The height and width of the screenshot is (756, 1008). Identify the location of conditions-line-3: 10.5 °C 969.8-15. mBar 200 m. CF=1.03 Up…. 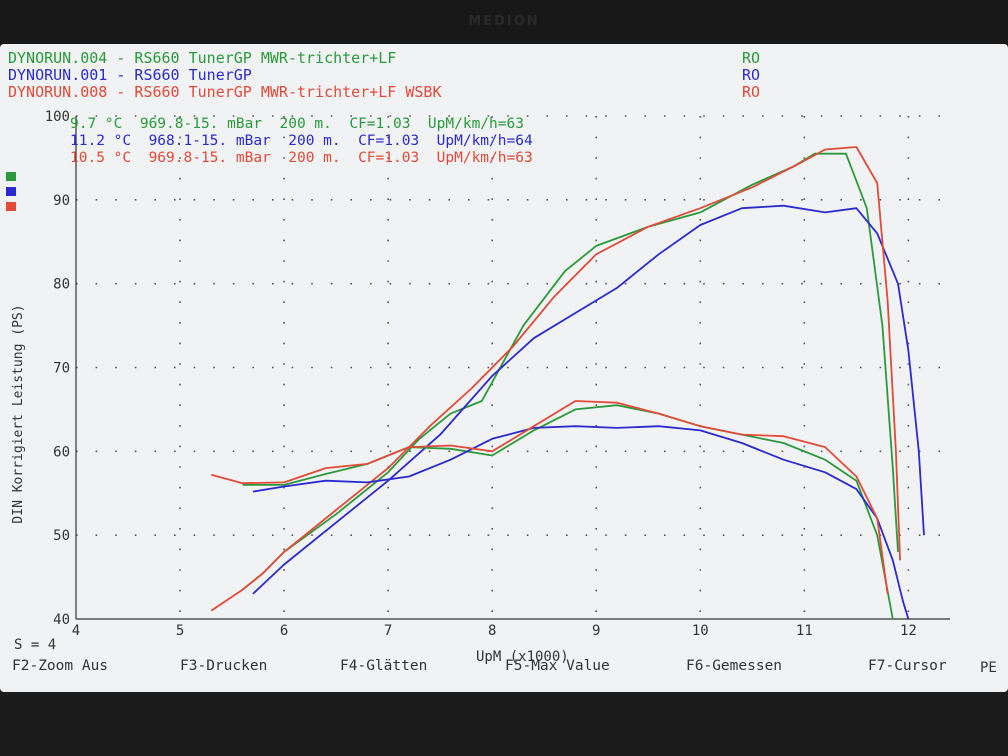
(301, 158).